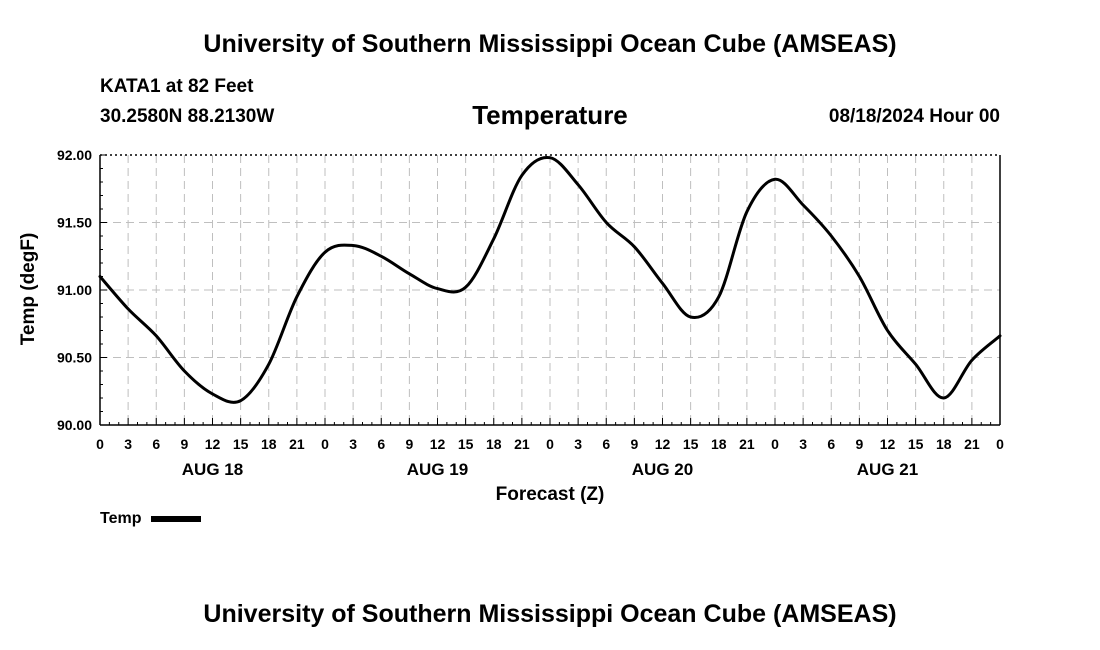 The height and width of the screenshot is (650, 1100). I want to click on y-tick-label: 90.00, so click(74, 425).